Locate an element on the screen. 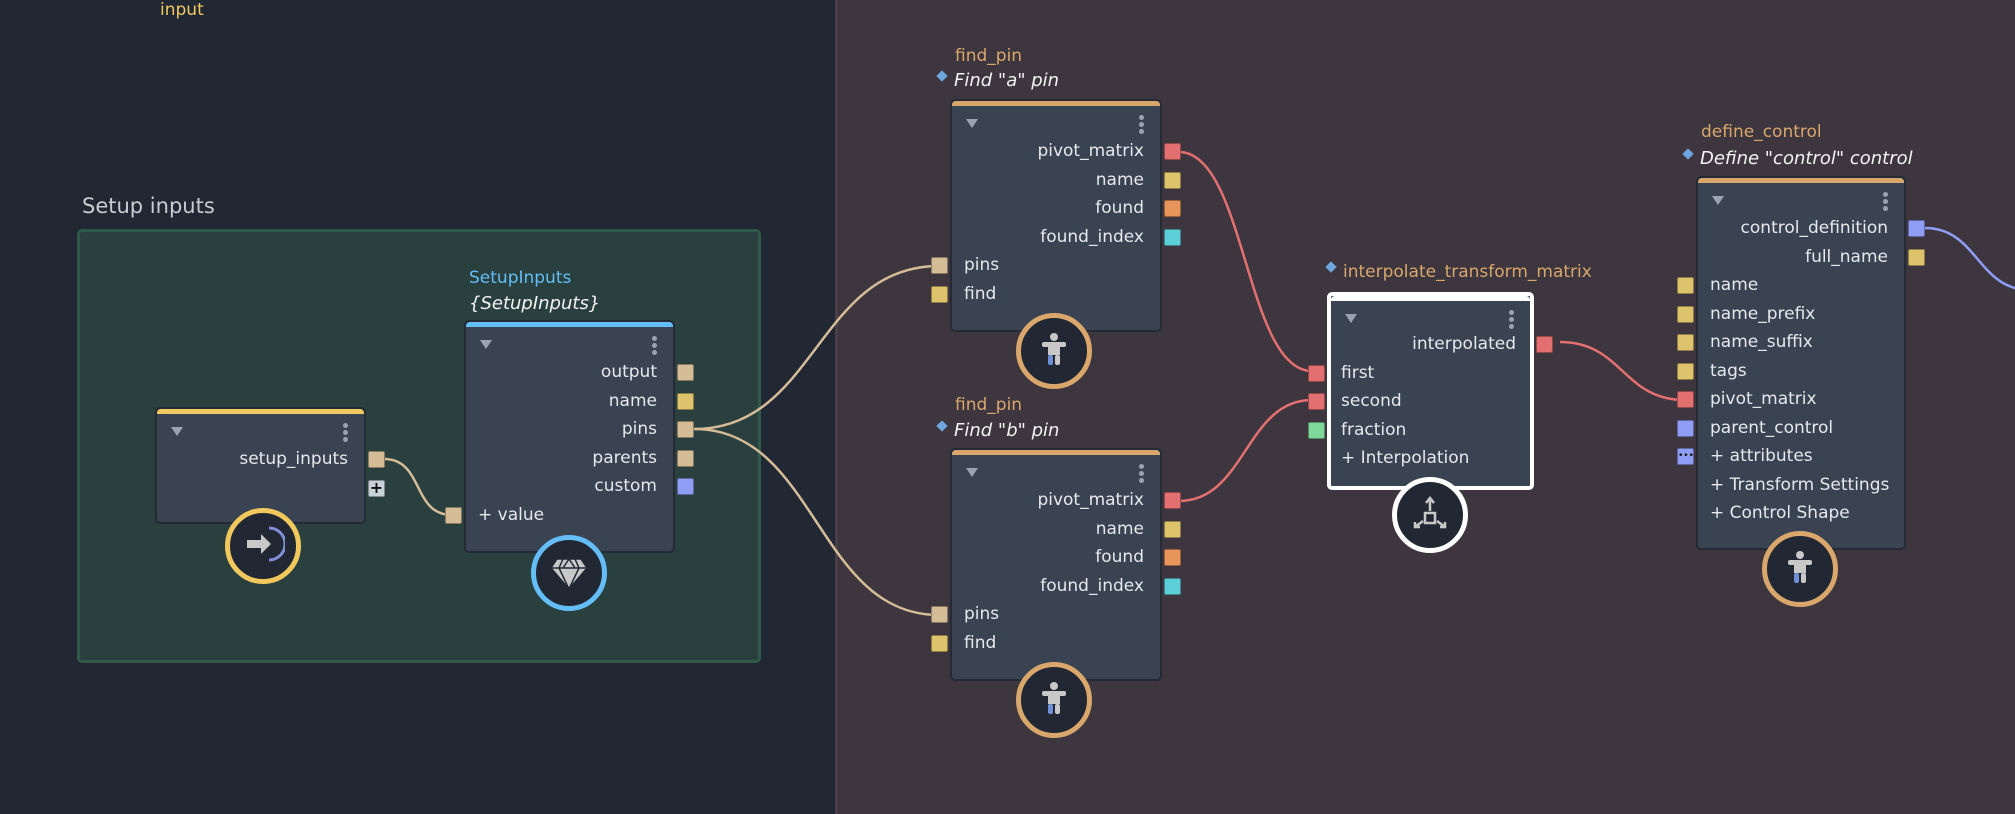 This screenshot has width=2015, height=814. output-port-output is located at coordinates (685, 372).